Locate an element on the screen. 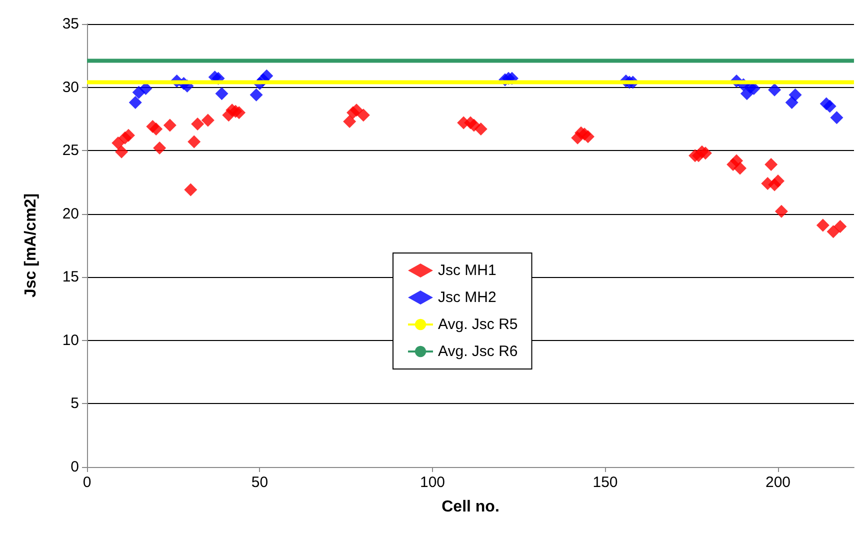 Image resolution: width=864 pixels, height=551 pixels. y-tick-label: 0 is located at coordinates (74, 467).